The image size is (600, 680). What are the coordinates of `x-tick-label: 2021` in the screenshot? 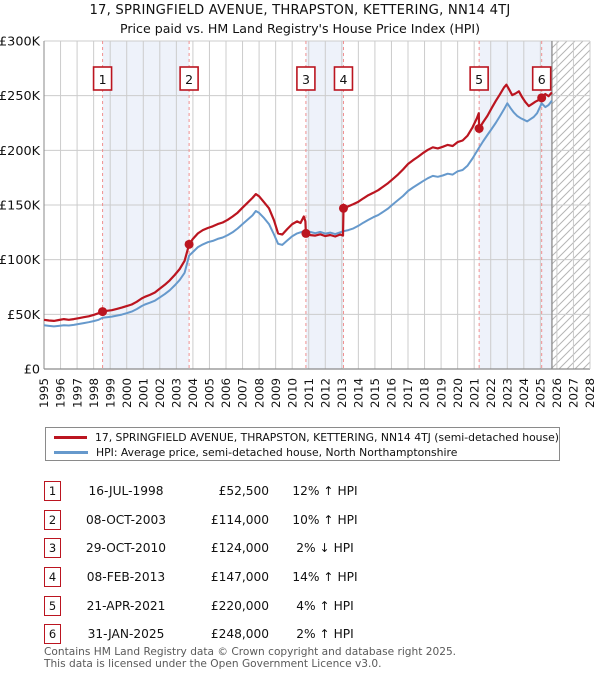 It's located at (474, 393).